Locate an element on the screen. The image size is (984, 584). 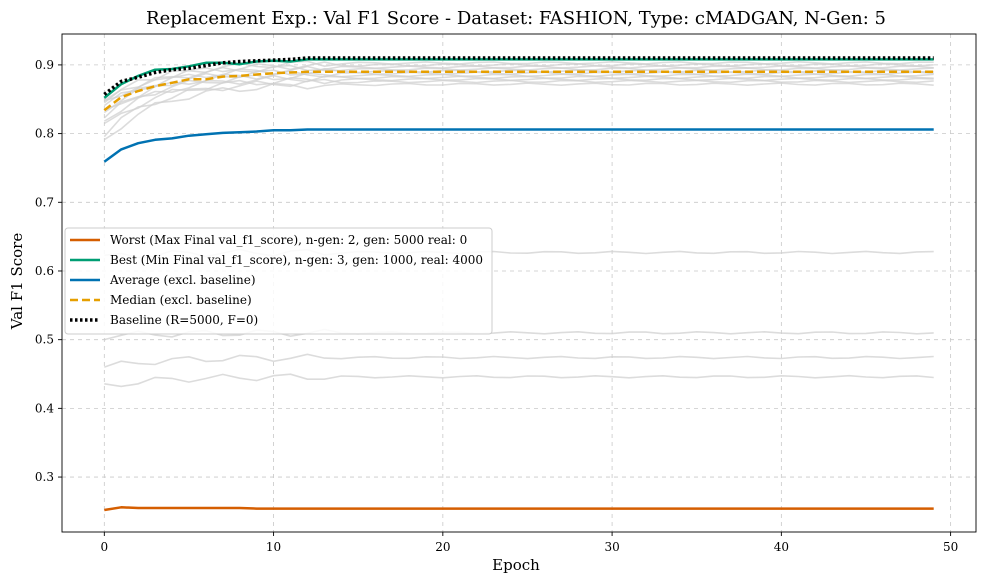
x-axis-label: Epoch is located at coordinates (516, 565).